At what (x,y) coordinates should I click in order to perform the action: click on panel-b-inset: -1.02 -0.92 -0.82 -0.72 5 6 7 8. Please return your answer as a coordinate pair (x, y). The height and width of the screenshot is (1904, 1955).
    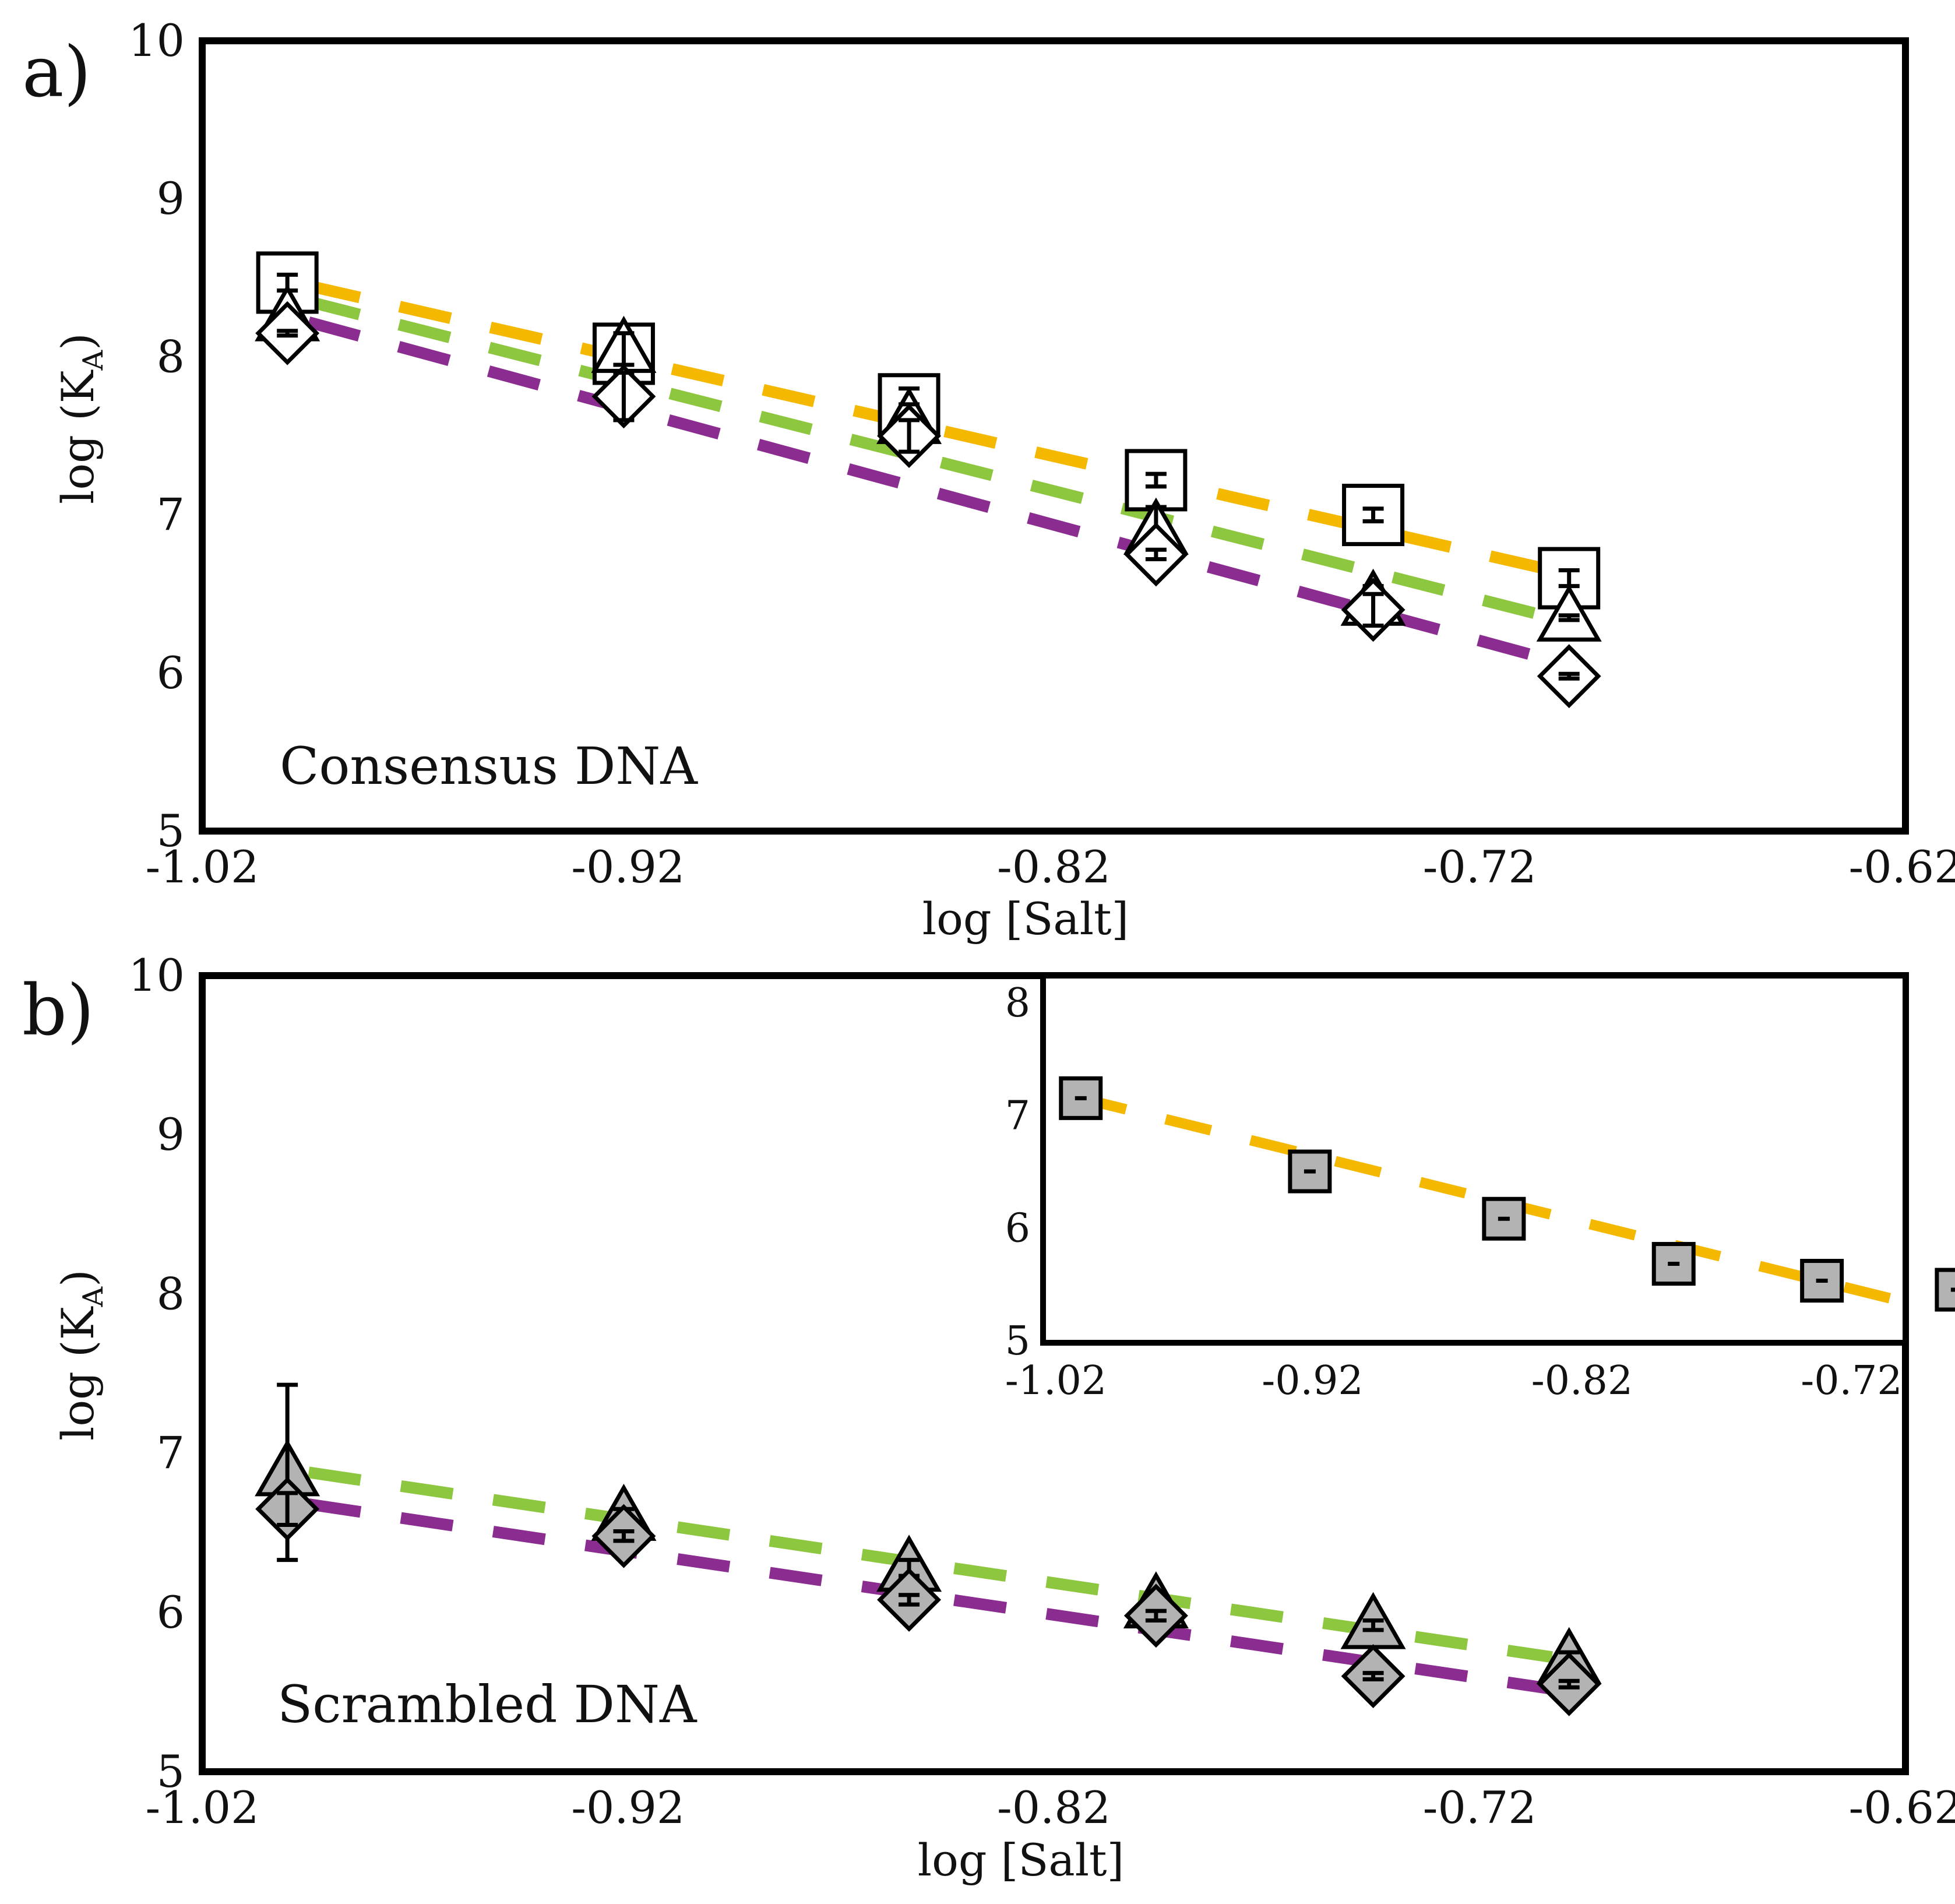
    Looking at the image, I should click on (1480, 1188).